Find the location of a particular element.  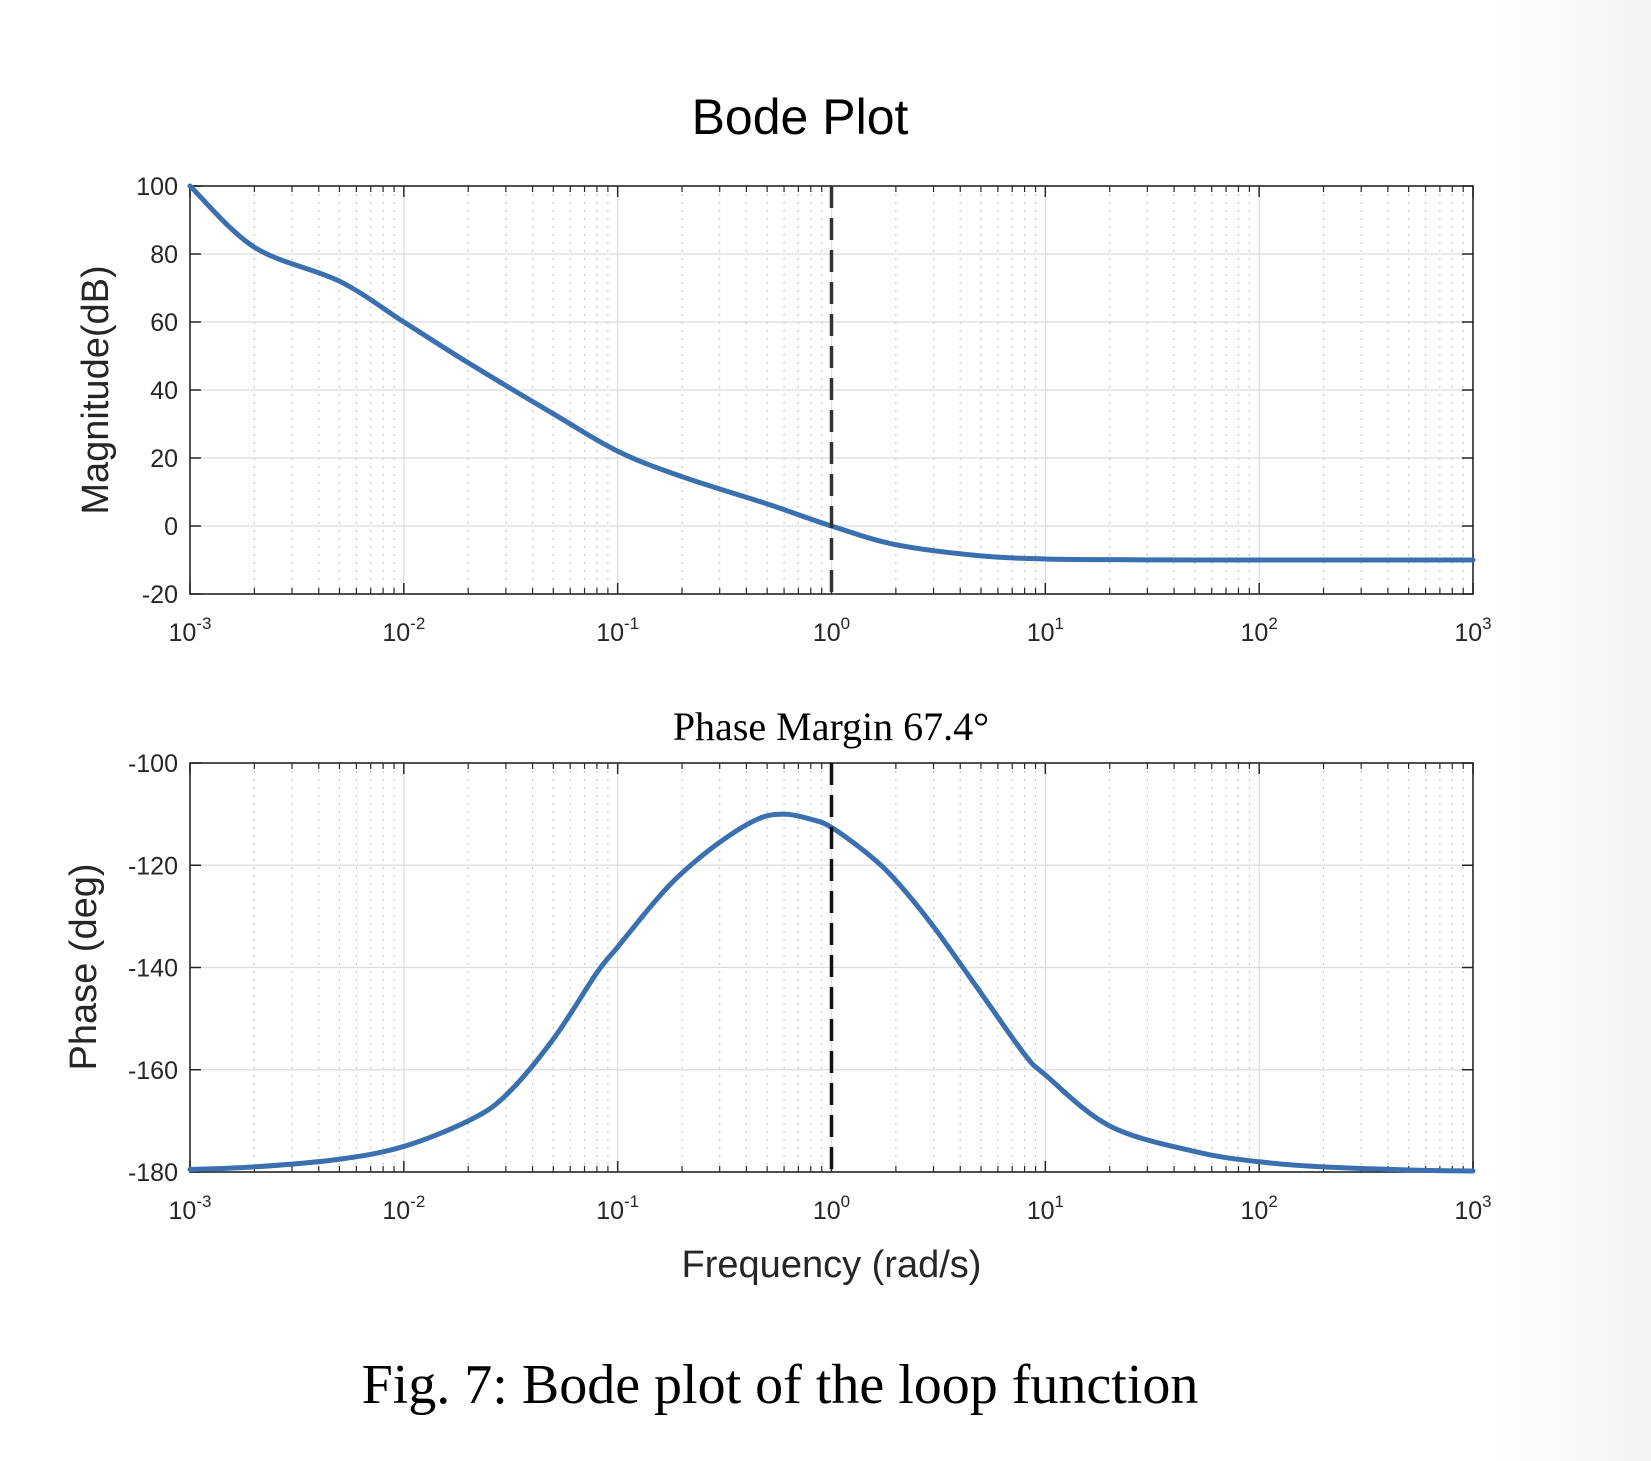

y-tick-label: -20 is located at coordinates (160, 595).